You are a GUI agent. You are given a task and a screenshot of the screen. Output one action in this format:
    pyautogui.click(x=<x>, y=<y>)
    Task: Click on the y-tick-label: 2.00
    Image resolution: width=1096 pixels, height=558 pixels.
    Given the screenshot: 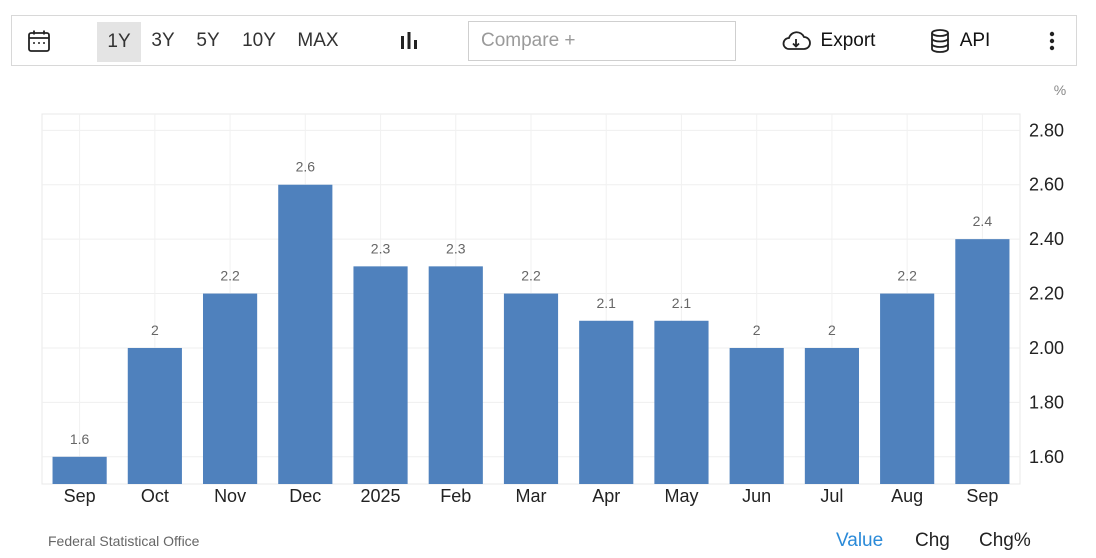 What is the action you would take?
    pyautogui.click(x=1046, y=348)
    